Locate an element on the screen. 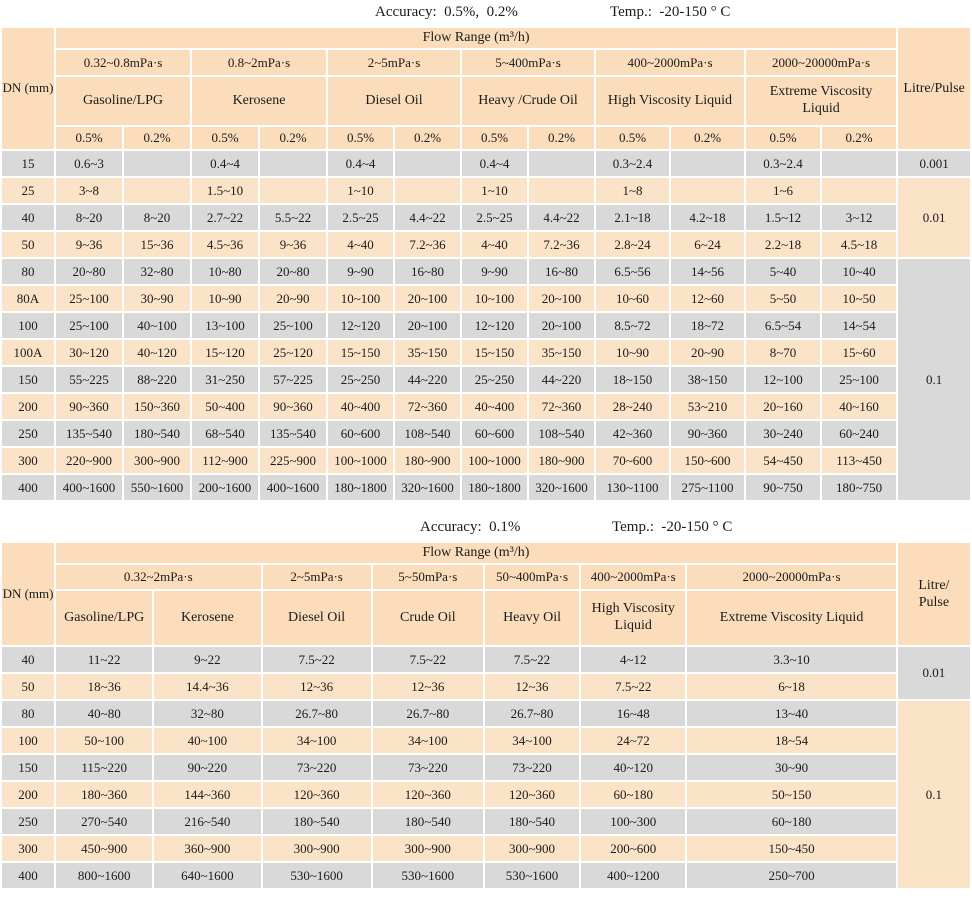 The width and height of the screenshot is (972, 906). flow-range-cell: 18~72 is located at coordinates (707, 325).